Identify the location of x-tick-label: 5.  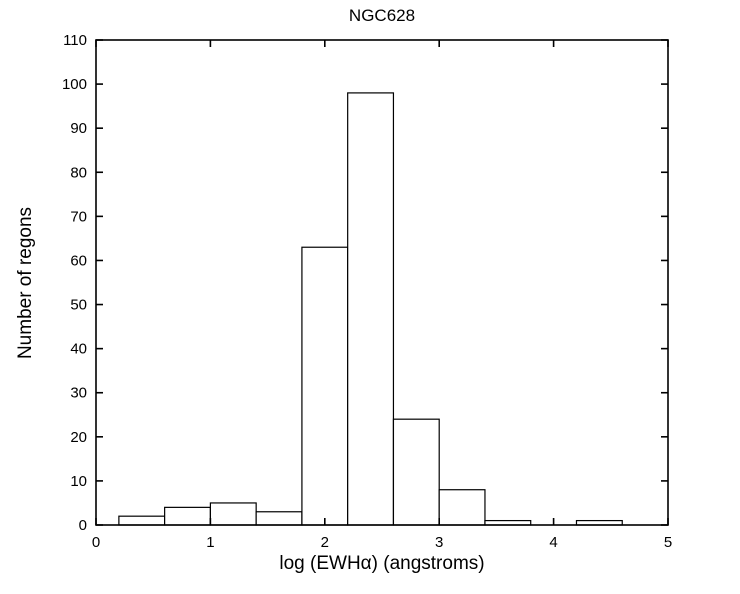
(668, 542).